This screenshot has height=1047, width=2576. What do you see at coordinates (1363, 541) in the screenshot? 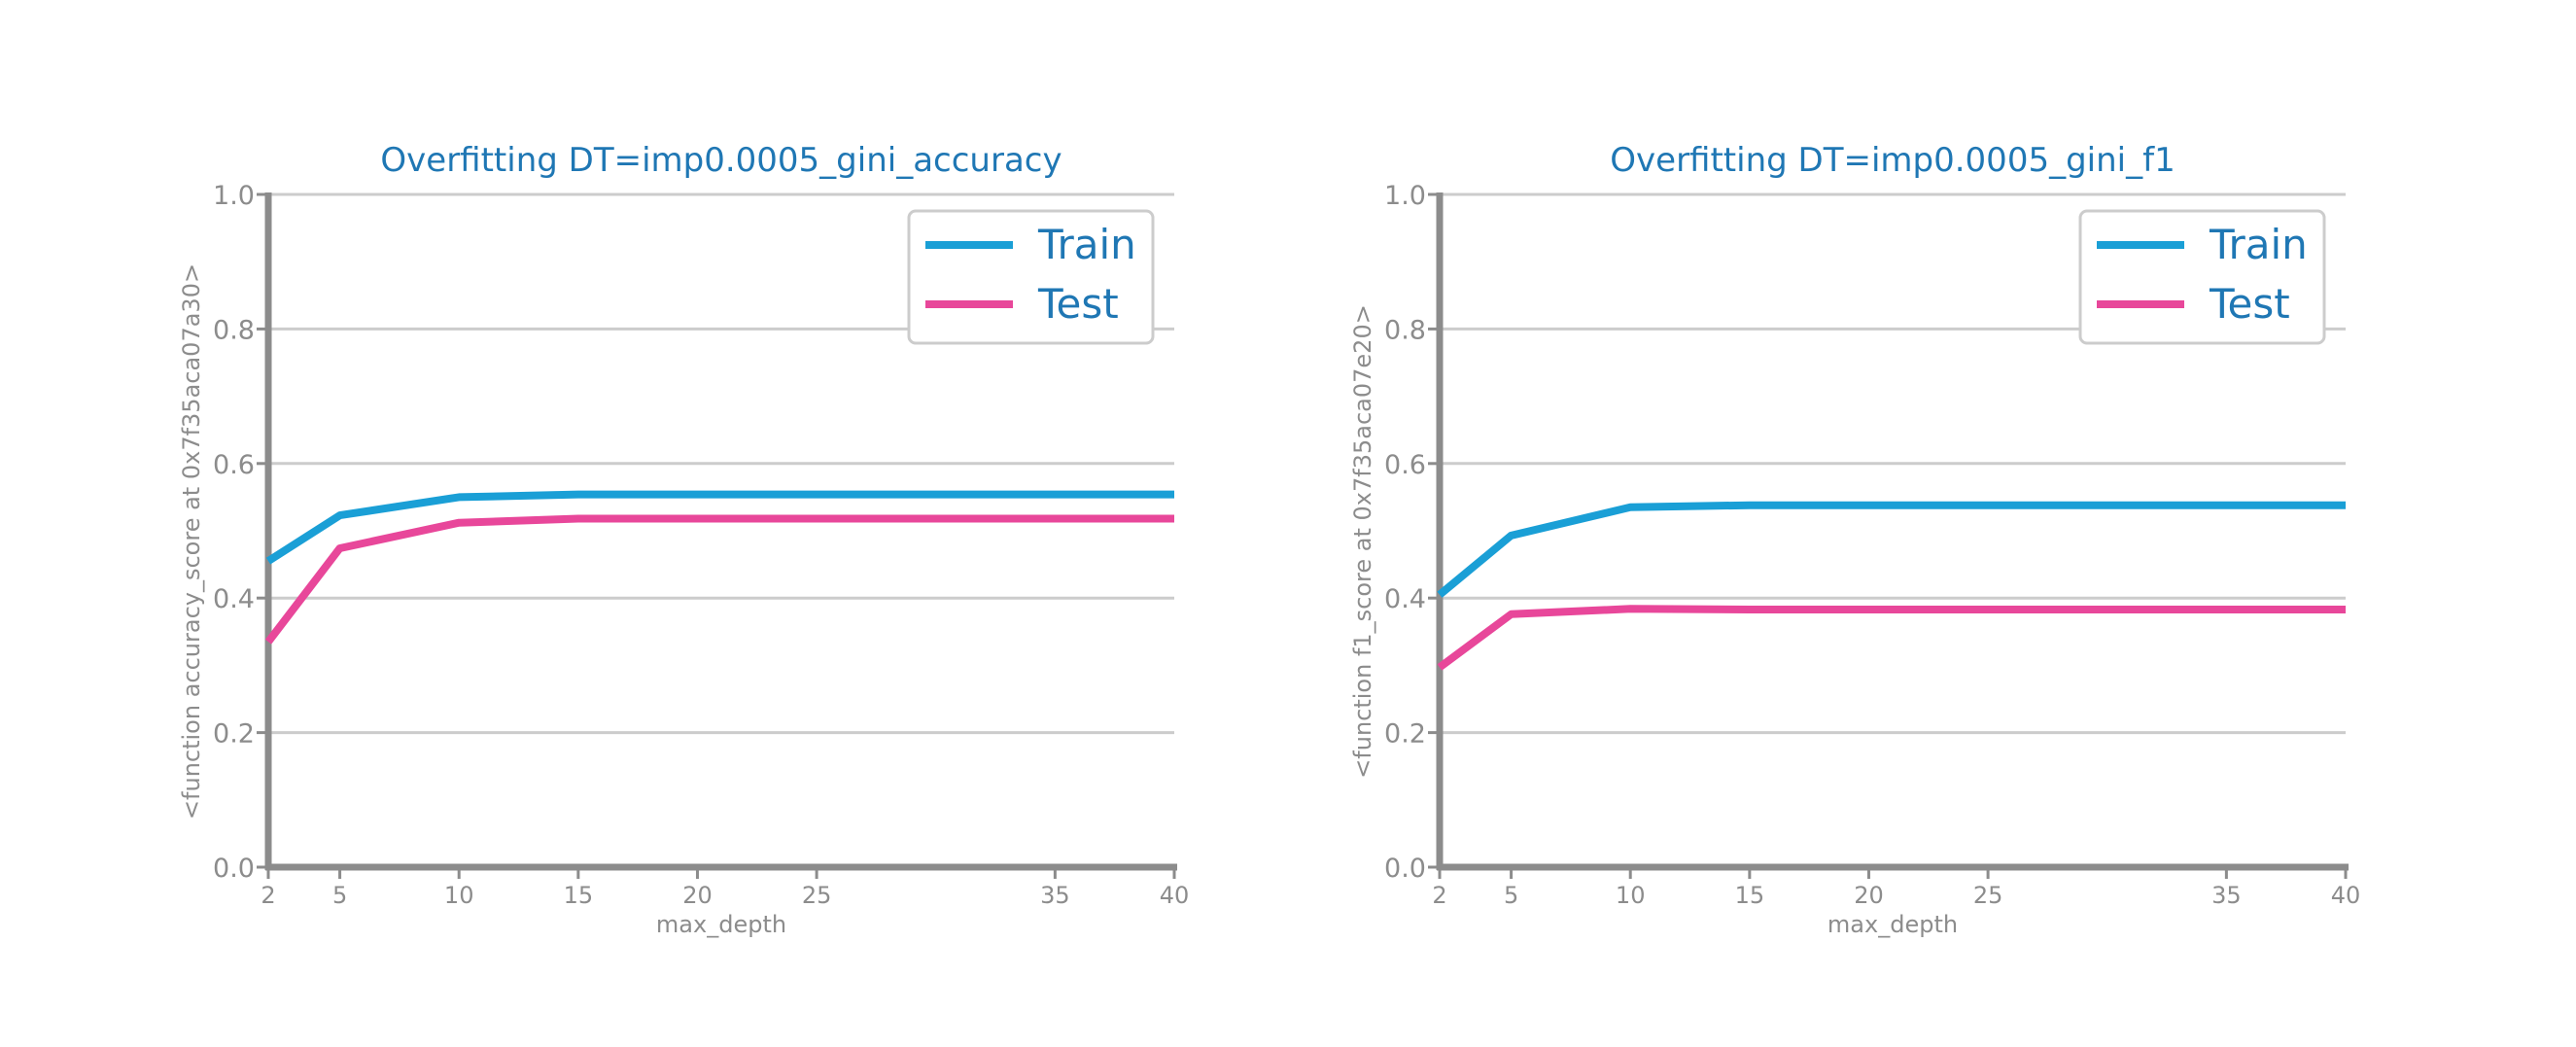
I see `y-axis-label: <function f1_score at 0x7f35aca07e20>` at bounding box center [1363, 541].